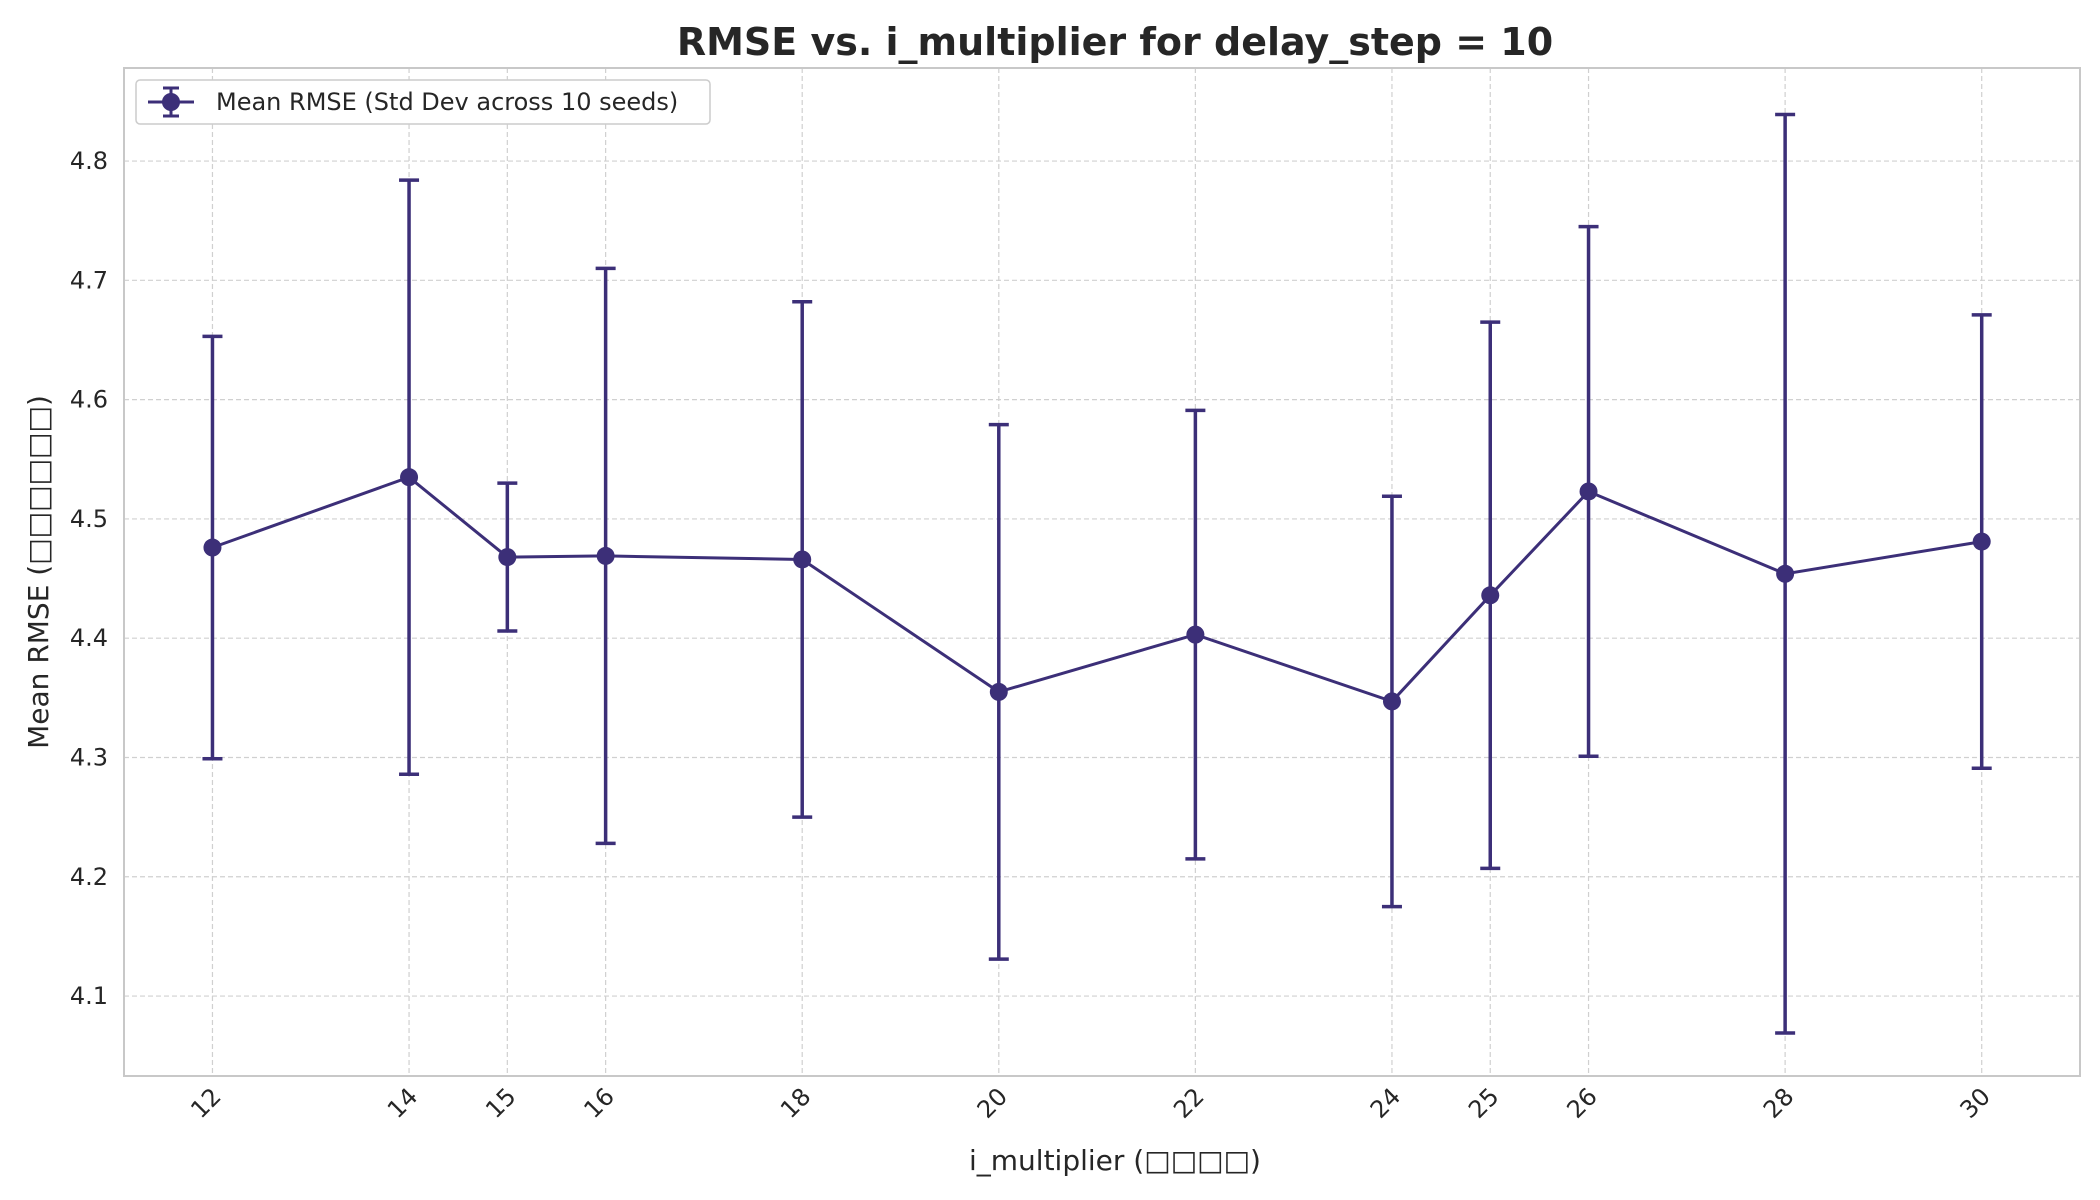 The image size is (2100, 1200). I want to click on x-tick-label: 22, so click(1188, 1102).